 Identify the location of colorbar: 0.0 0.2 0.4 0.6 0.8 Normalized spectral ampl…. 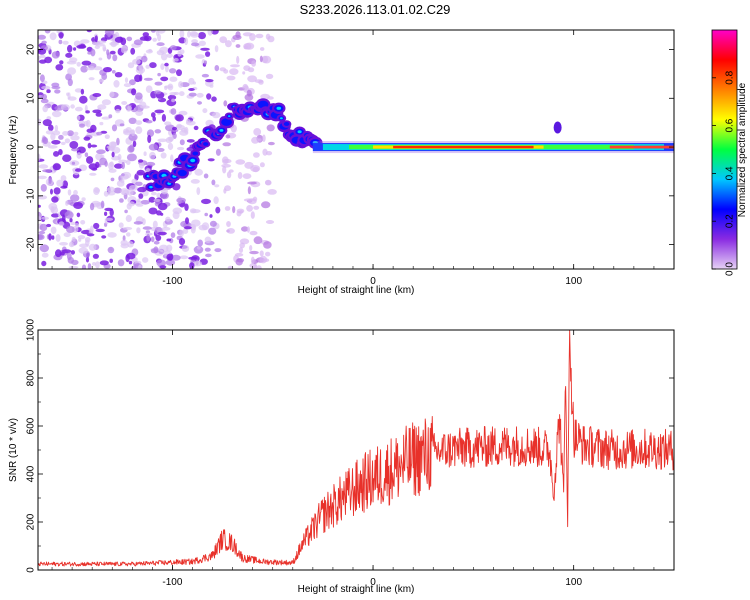
(729, 152).